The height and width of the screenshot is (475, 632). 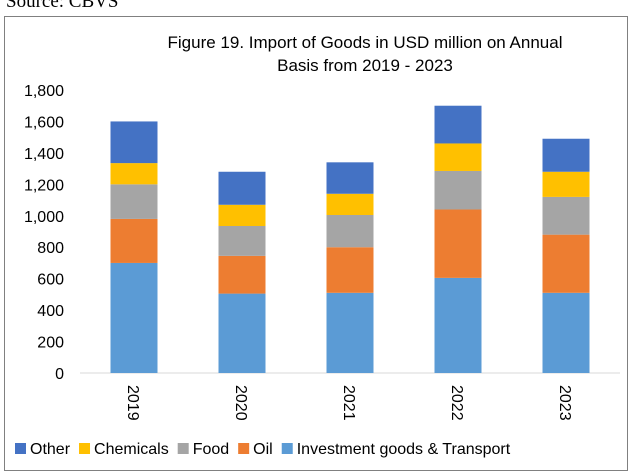 What do you see at coordinates (404, 449) in the screenshot?
I see `legend-label: Investment goods & Transport` at bounding box center [404, 449].